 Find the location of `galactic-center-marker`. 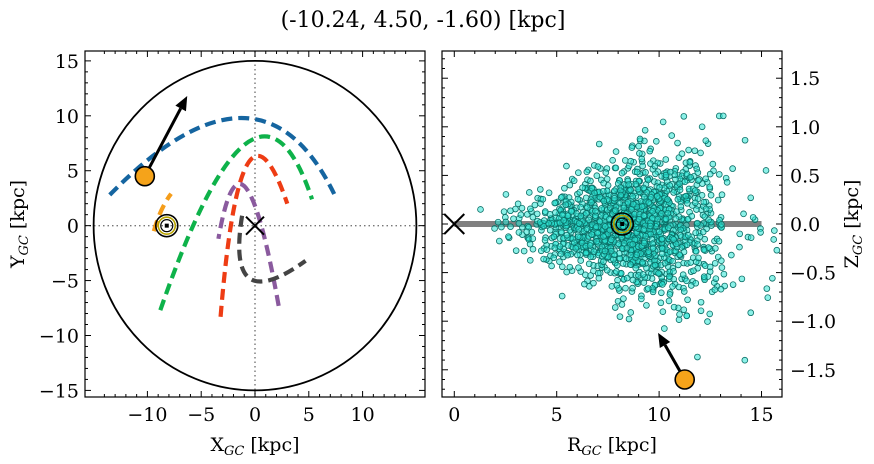

galactic-center-marker is located at coordinates (255, 225).